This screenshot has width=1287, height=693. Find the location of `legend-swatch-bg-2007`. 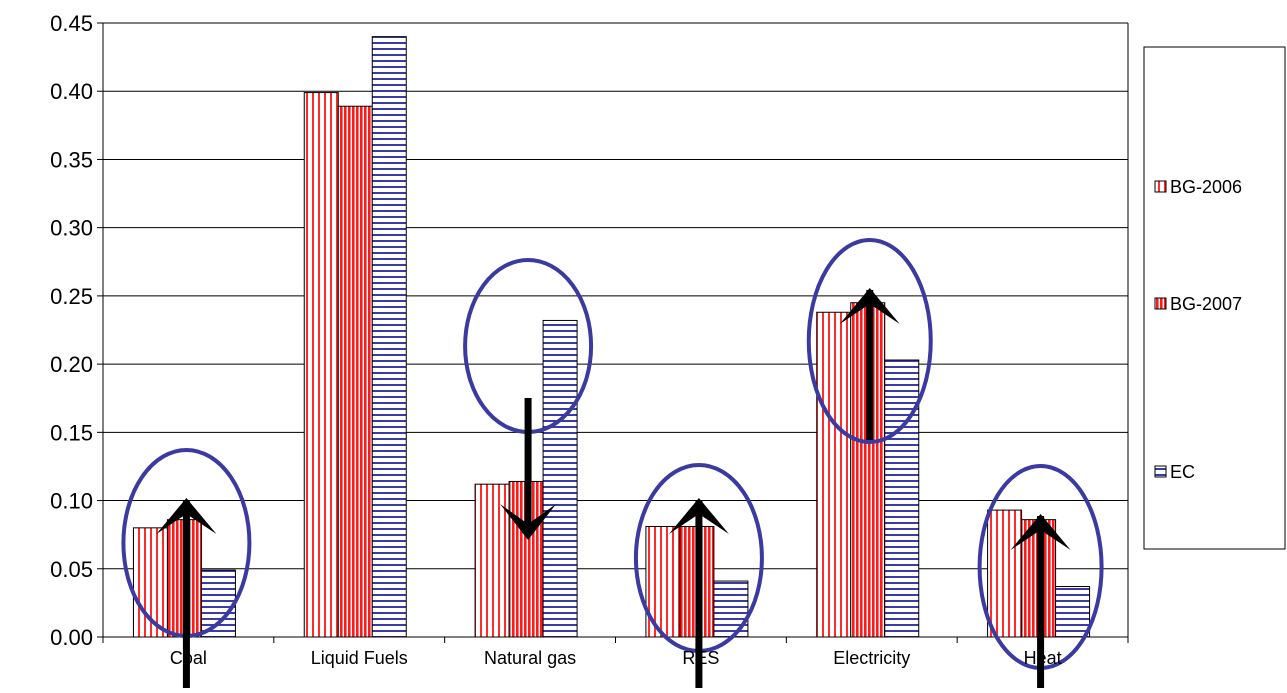

legend-swatch-bg-2007 is located at coordinates (1160, 303).